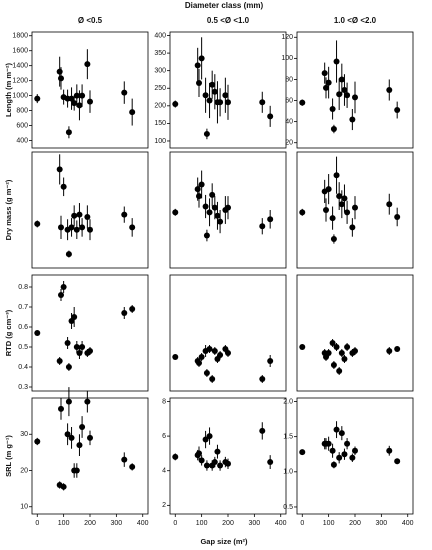  I want to click on y-tick-label: 250, so click(160, 88).